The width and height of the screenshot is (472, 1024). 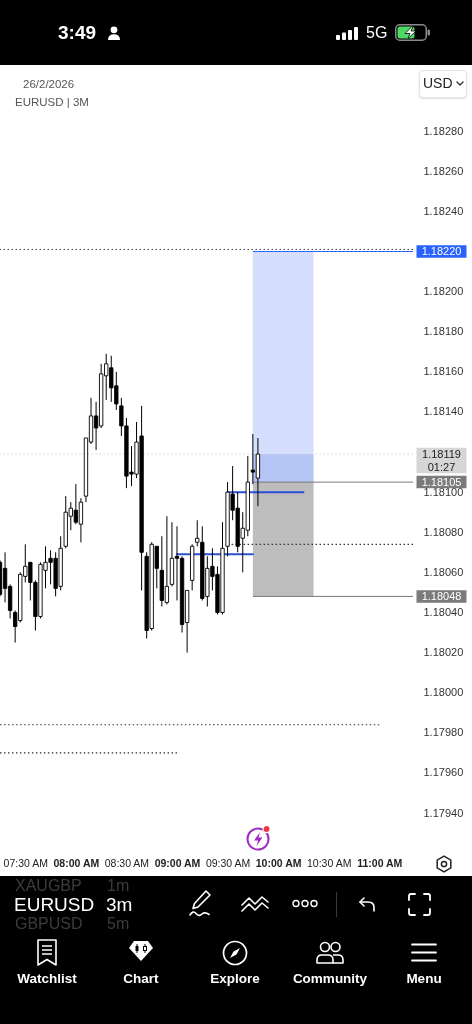 What do you see at coordinates (424, 978) in the screenshot?
I see `text: Menu` at bounding box center [424, 978].